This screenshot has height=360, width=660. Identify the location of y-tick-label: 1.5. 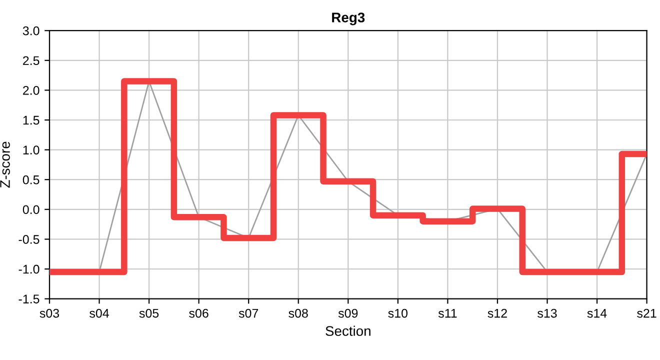
(31, 120).